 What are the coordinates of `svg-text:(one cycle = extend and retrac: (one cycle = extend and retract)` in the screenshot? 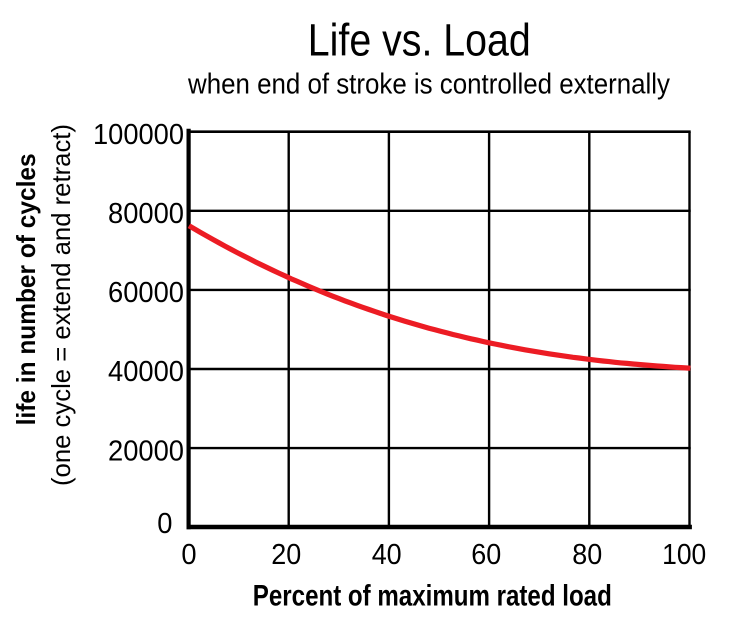 It's located at (61, 305).